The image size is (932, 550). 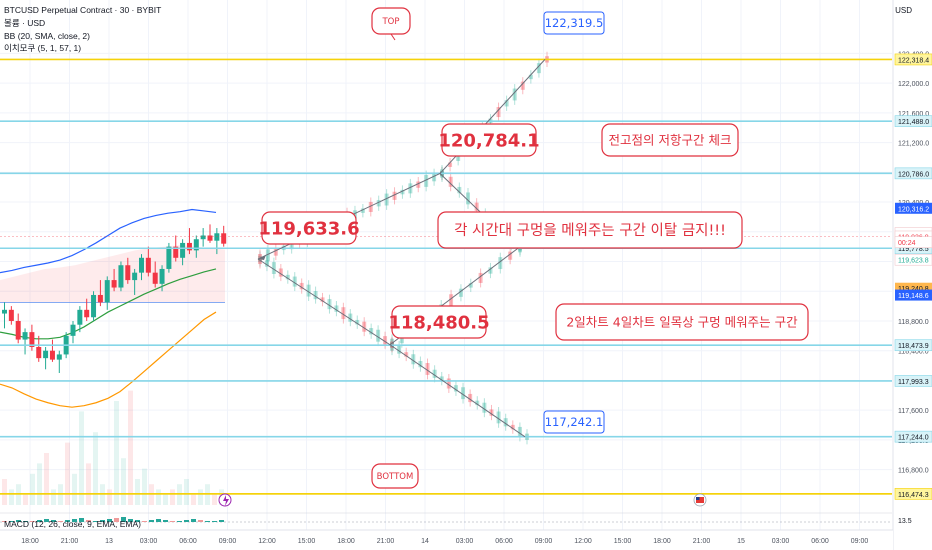 I want to click on candlesticks, so click(x=114, y=299).